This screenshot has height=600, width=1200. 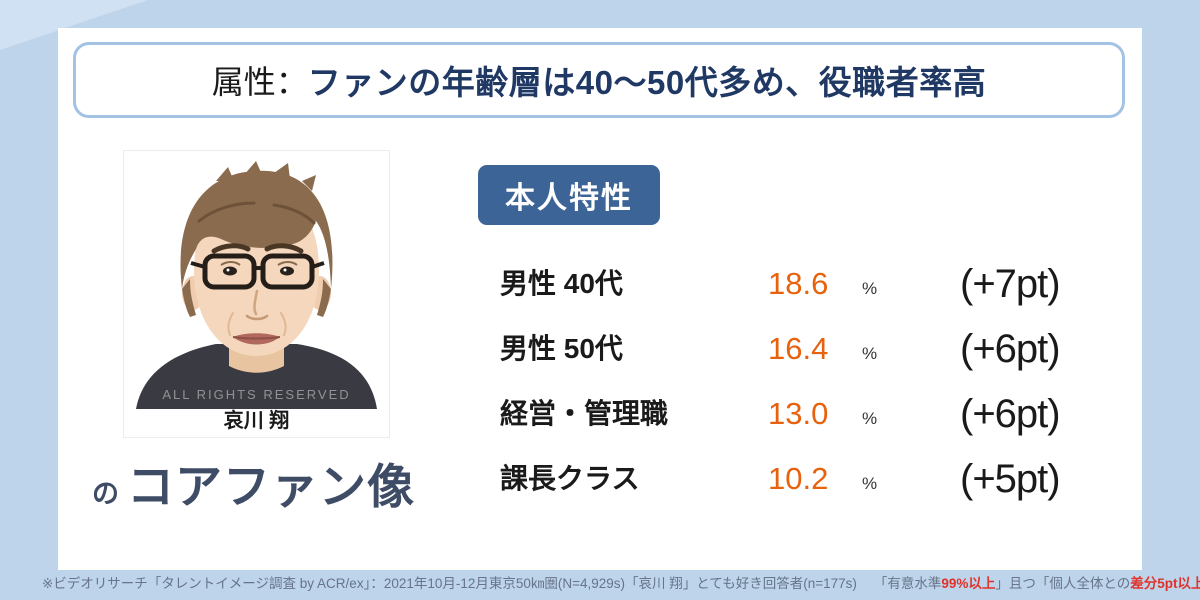 I want to click on stat-label: 男性 50代, so click(x=561, y=348).